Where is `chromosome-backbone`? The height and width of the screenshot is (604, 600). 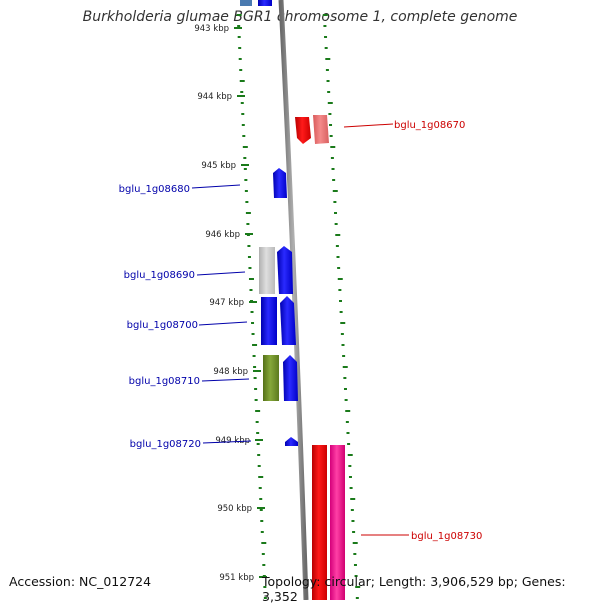 chromosome-backbone is located at coordinates (293, 300).